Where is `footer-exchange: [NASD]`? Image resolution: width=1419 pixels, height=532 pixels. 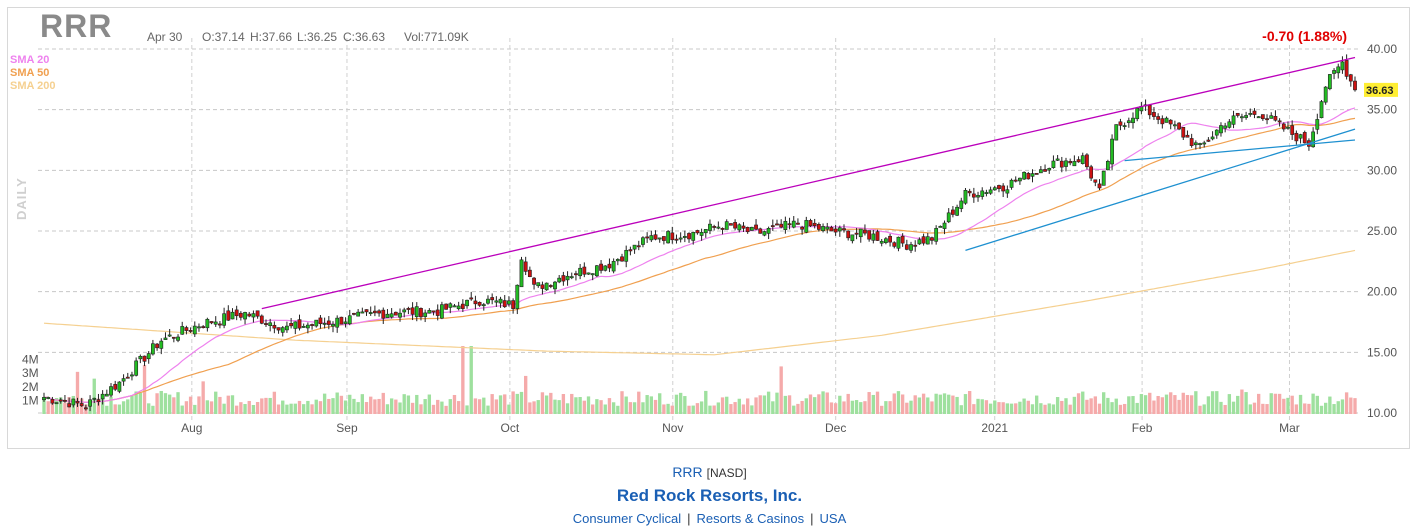 footer-exchange: [NASD] is located at coordinates (726, 473).